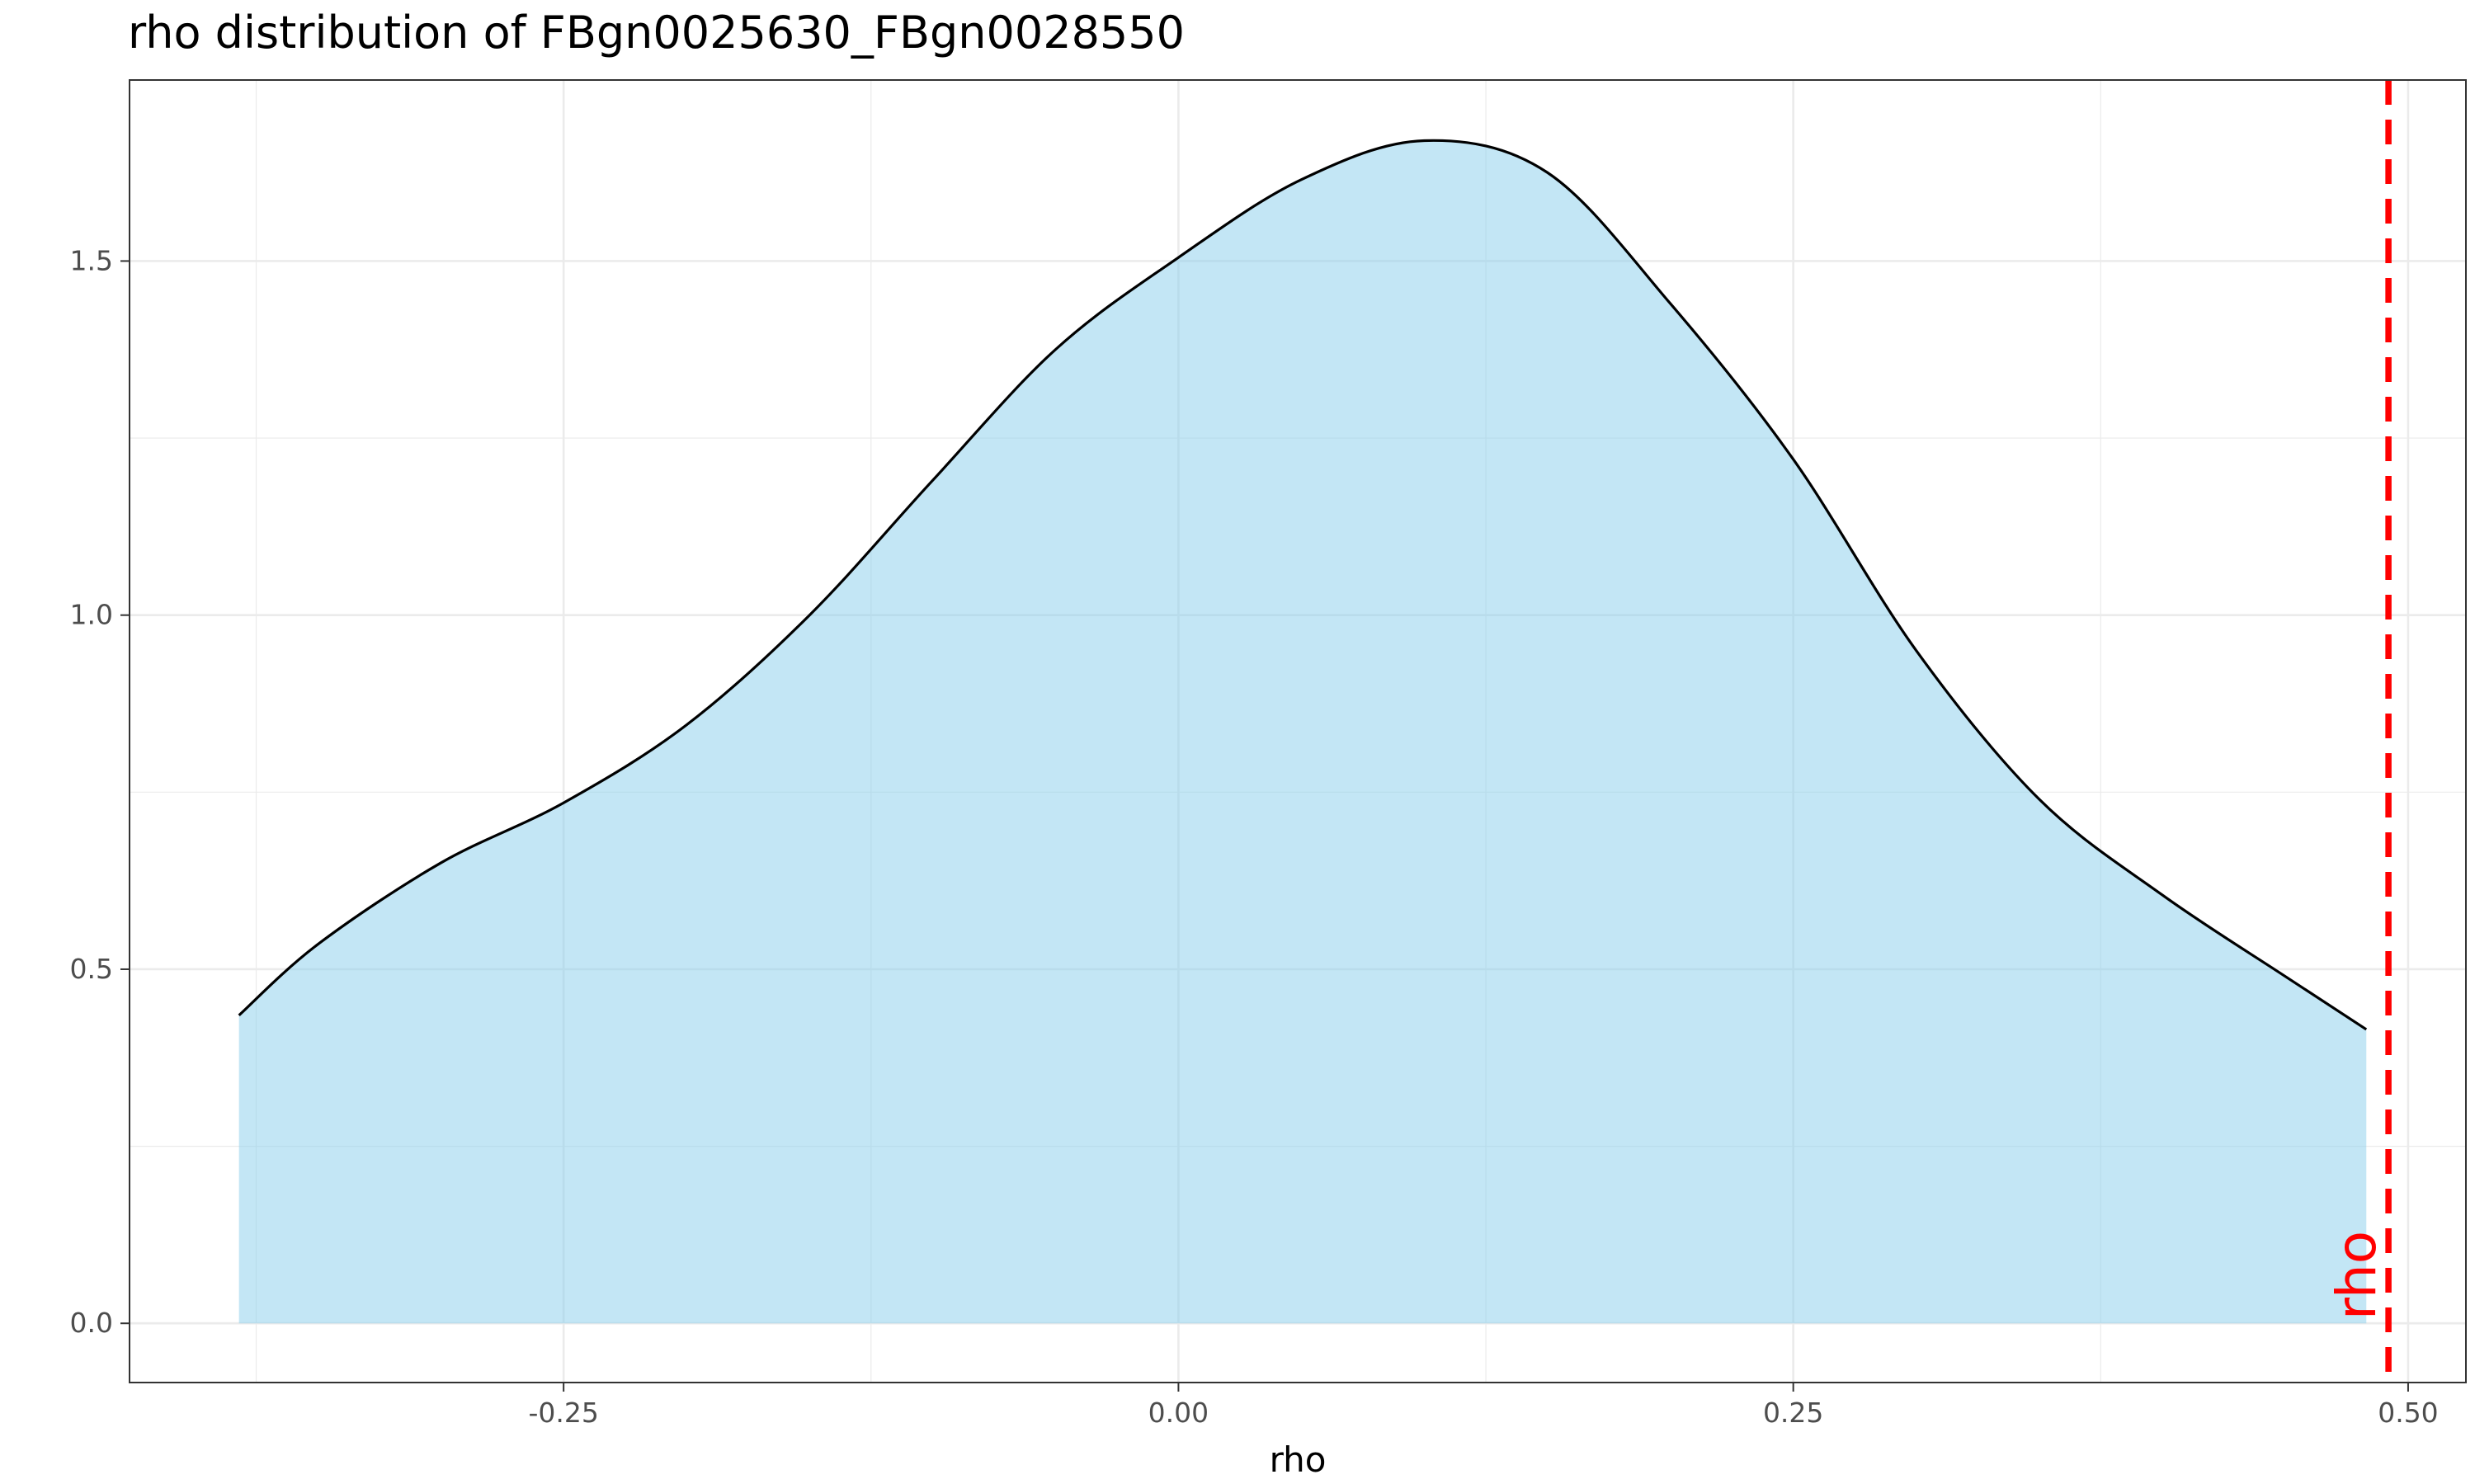  Describe the element at coordinates (2358, 731) in the screenshot. I see `annotations: rho` at that location.